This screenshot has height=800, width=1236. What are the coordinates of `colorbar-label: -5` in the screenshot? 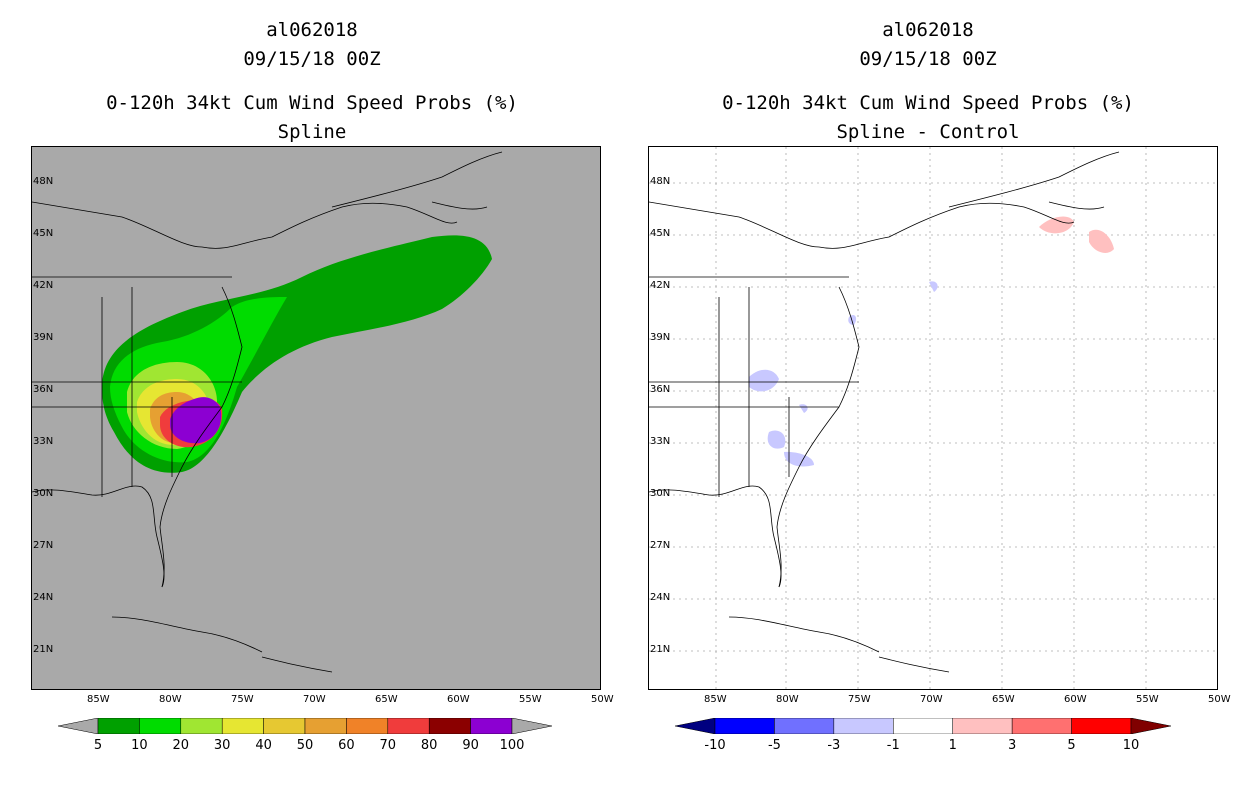 It's located at (774, 745).